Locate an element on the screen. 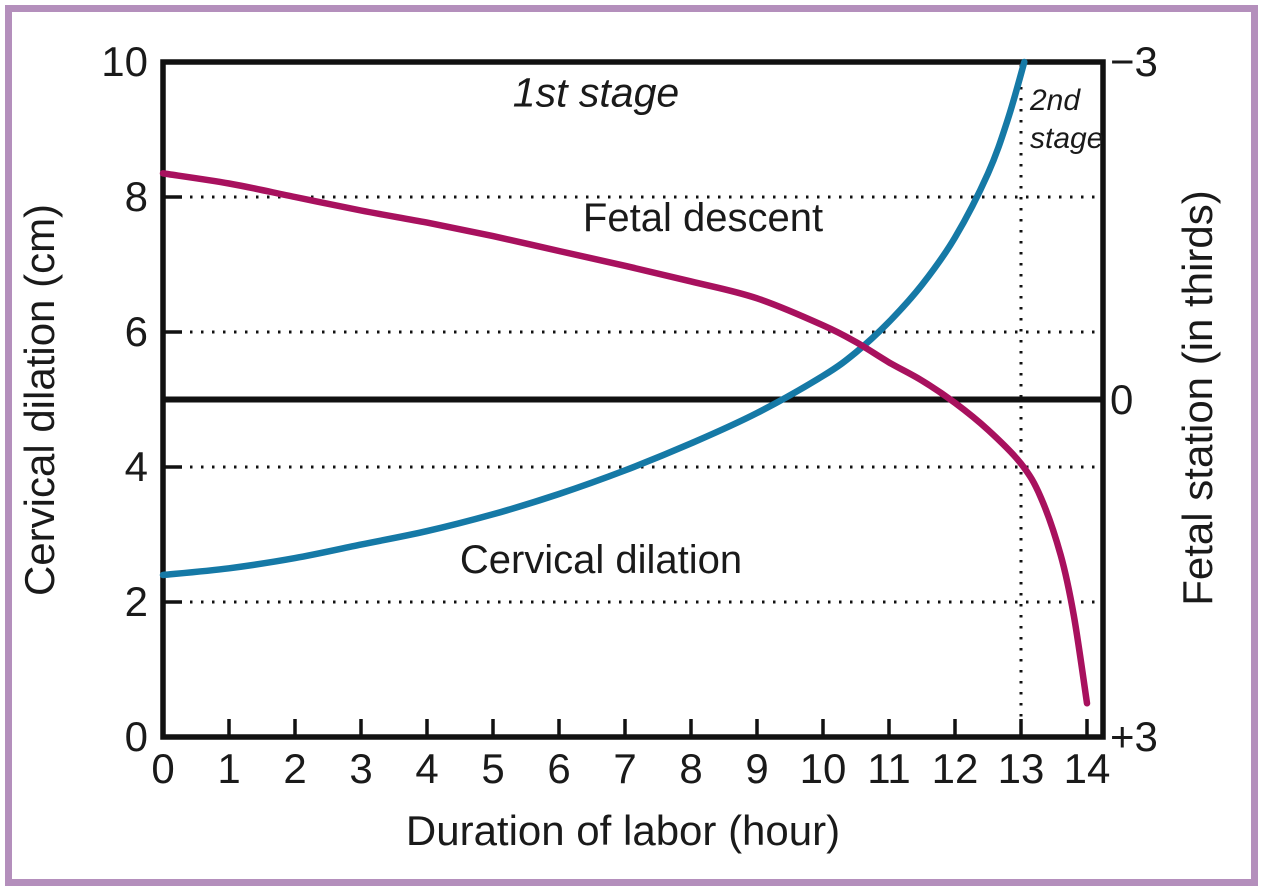 The image size is (1263, 891). second-stage-annotation-line2: stage is located at coordinates (1067, 138).